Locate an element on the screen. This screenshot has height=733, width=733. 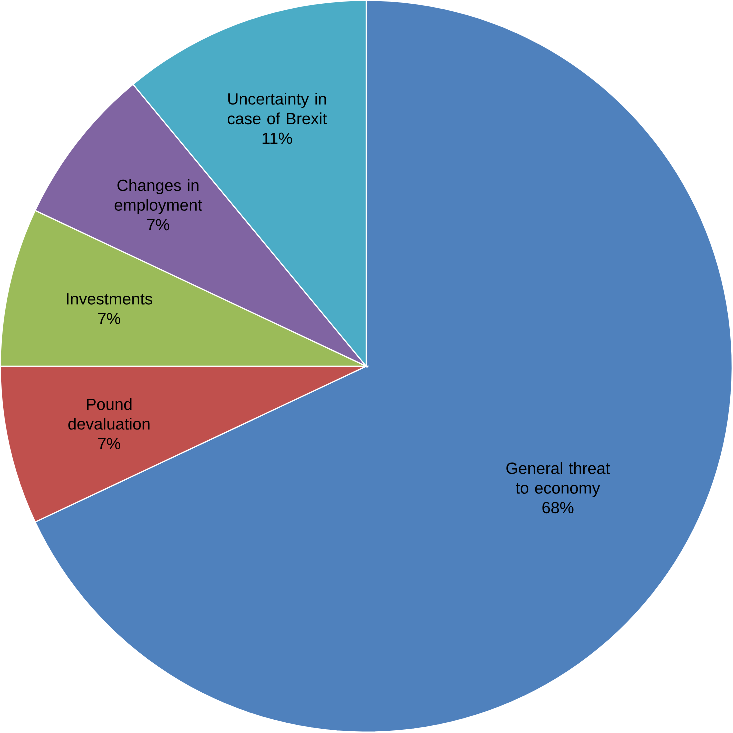
slice-label: General threat to economy is located at coordinates (558, 480).